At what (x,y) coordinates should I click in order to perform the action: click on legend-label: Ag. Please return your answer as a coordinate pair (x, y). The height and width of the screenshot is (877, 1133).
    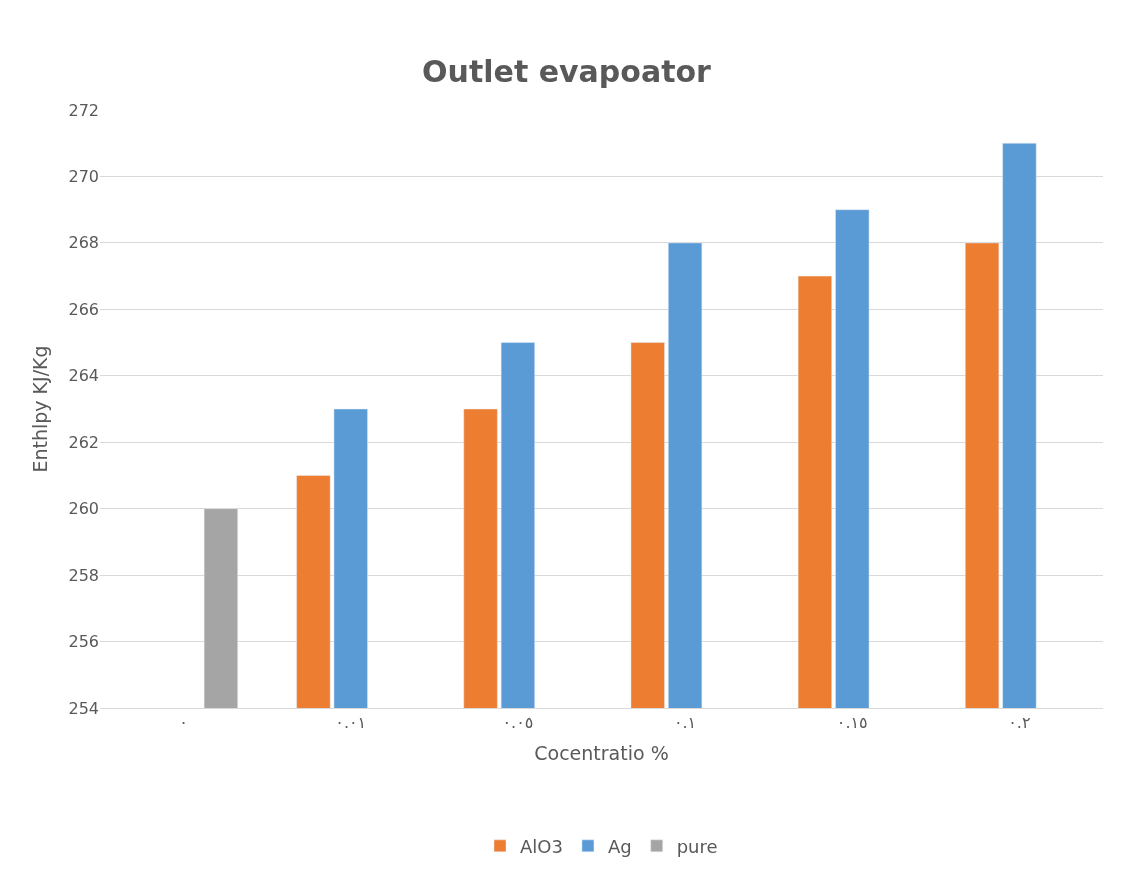
    Looking at the image, I should click on (619, 846).